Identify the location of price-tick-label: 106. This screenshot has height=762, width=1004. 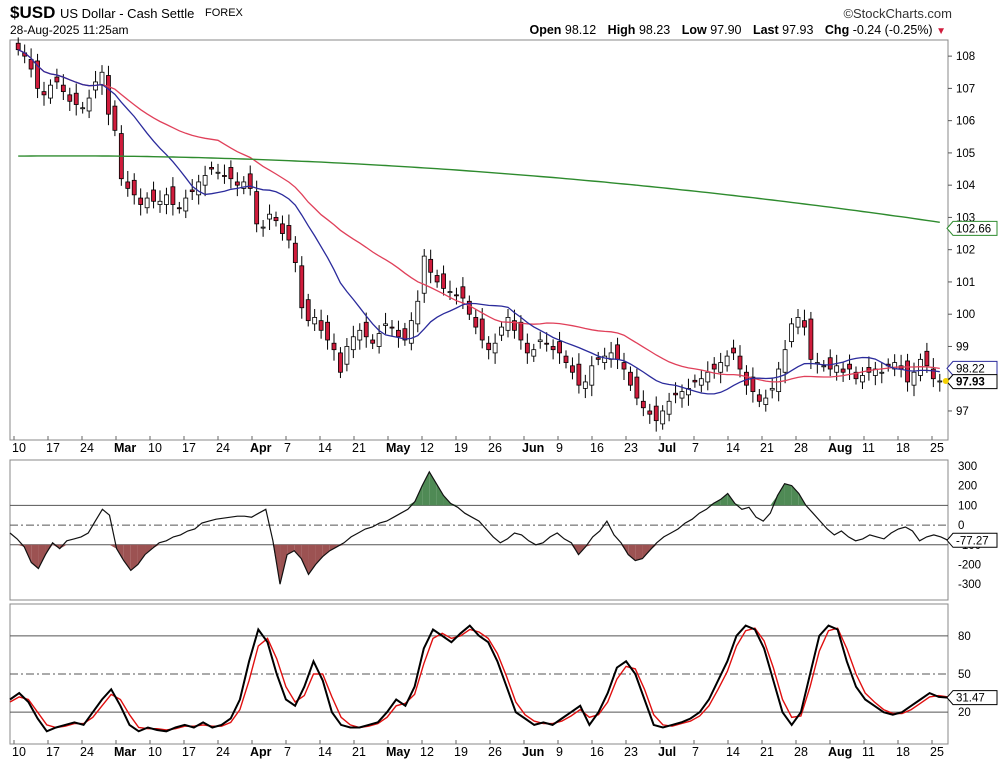
(965, 122).